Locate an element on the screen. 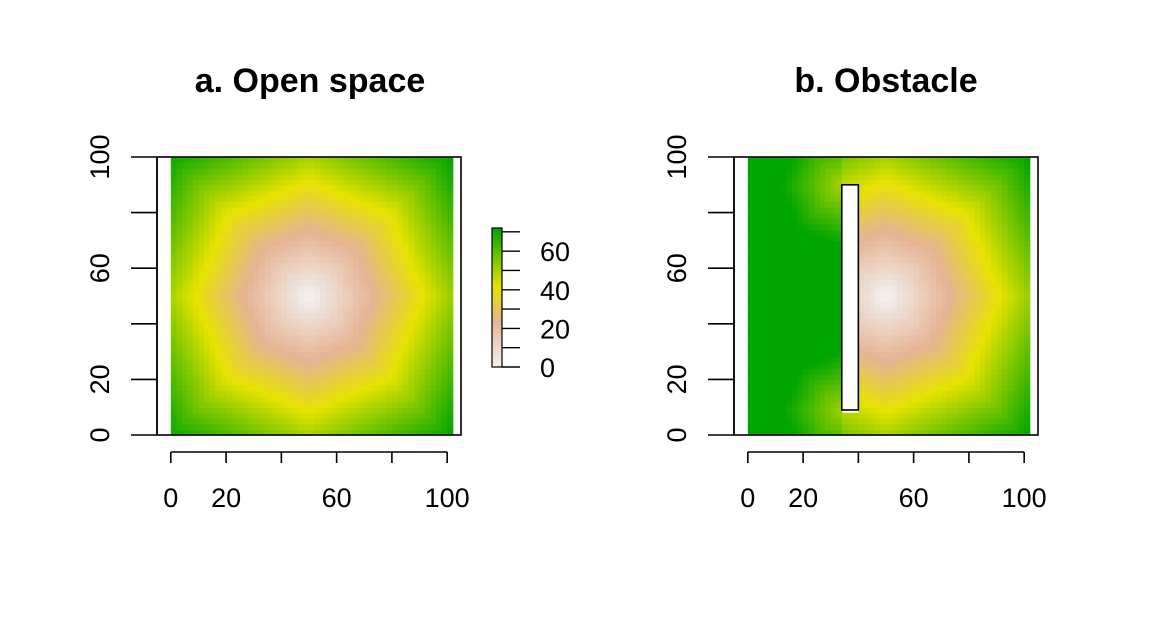  panel-b-title: b. Obstacle is located at coordinates (885, 81).